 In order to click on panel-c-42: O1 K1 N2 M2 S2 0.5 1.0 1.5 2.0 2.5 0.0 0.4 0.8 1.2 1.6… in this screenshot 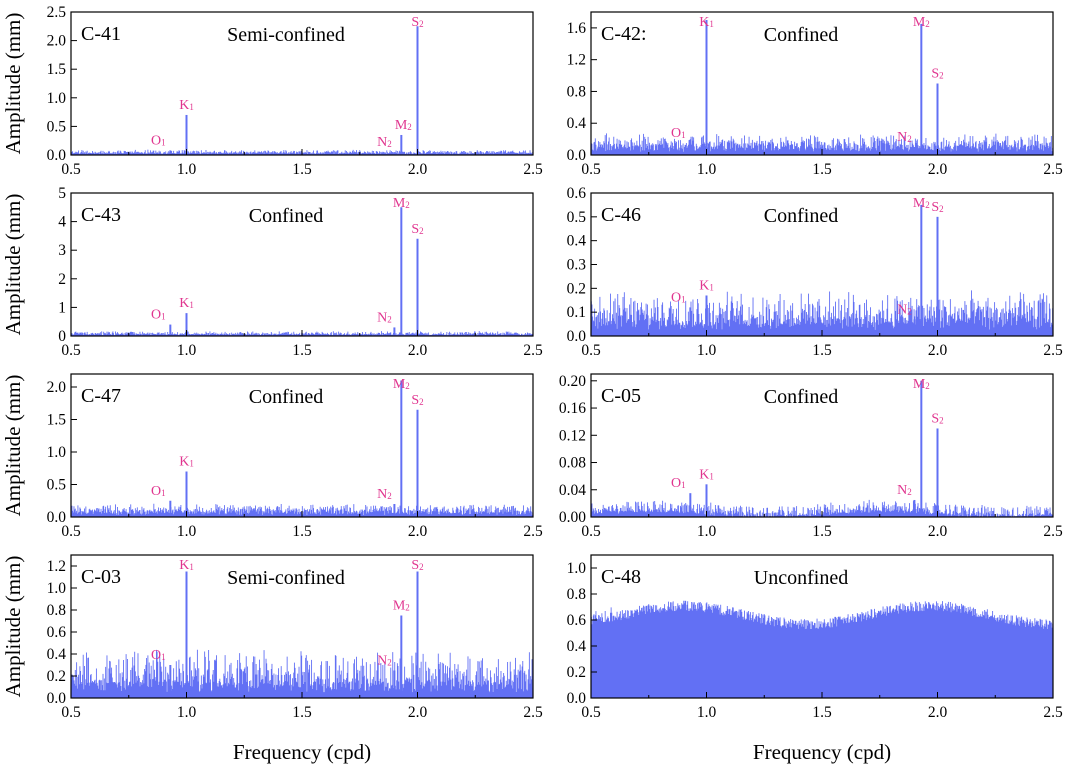, I will do `click(815, 94)`.